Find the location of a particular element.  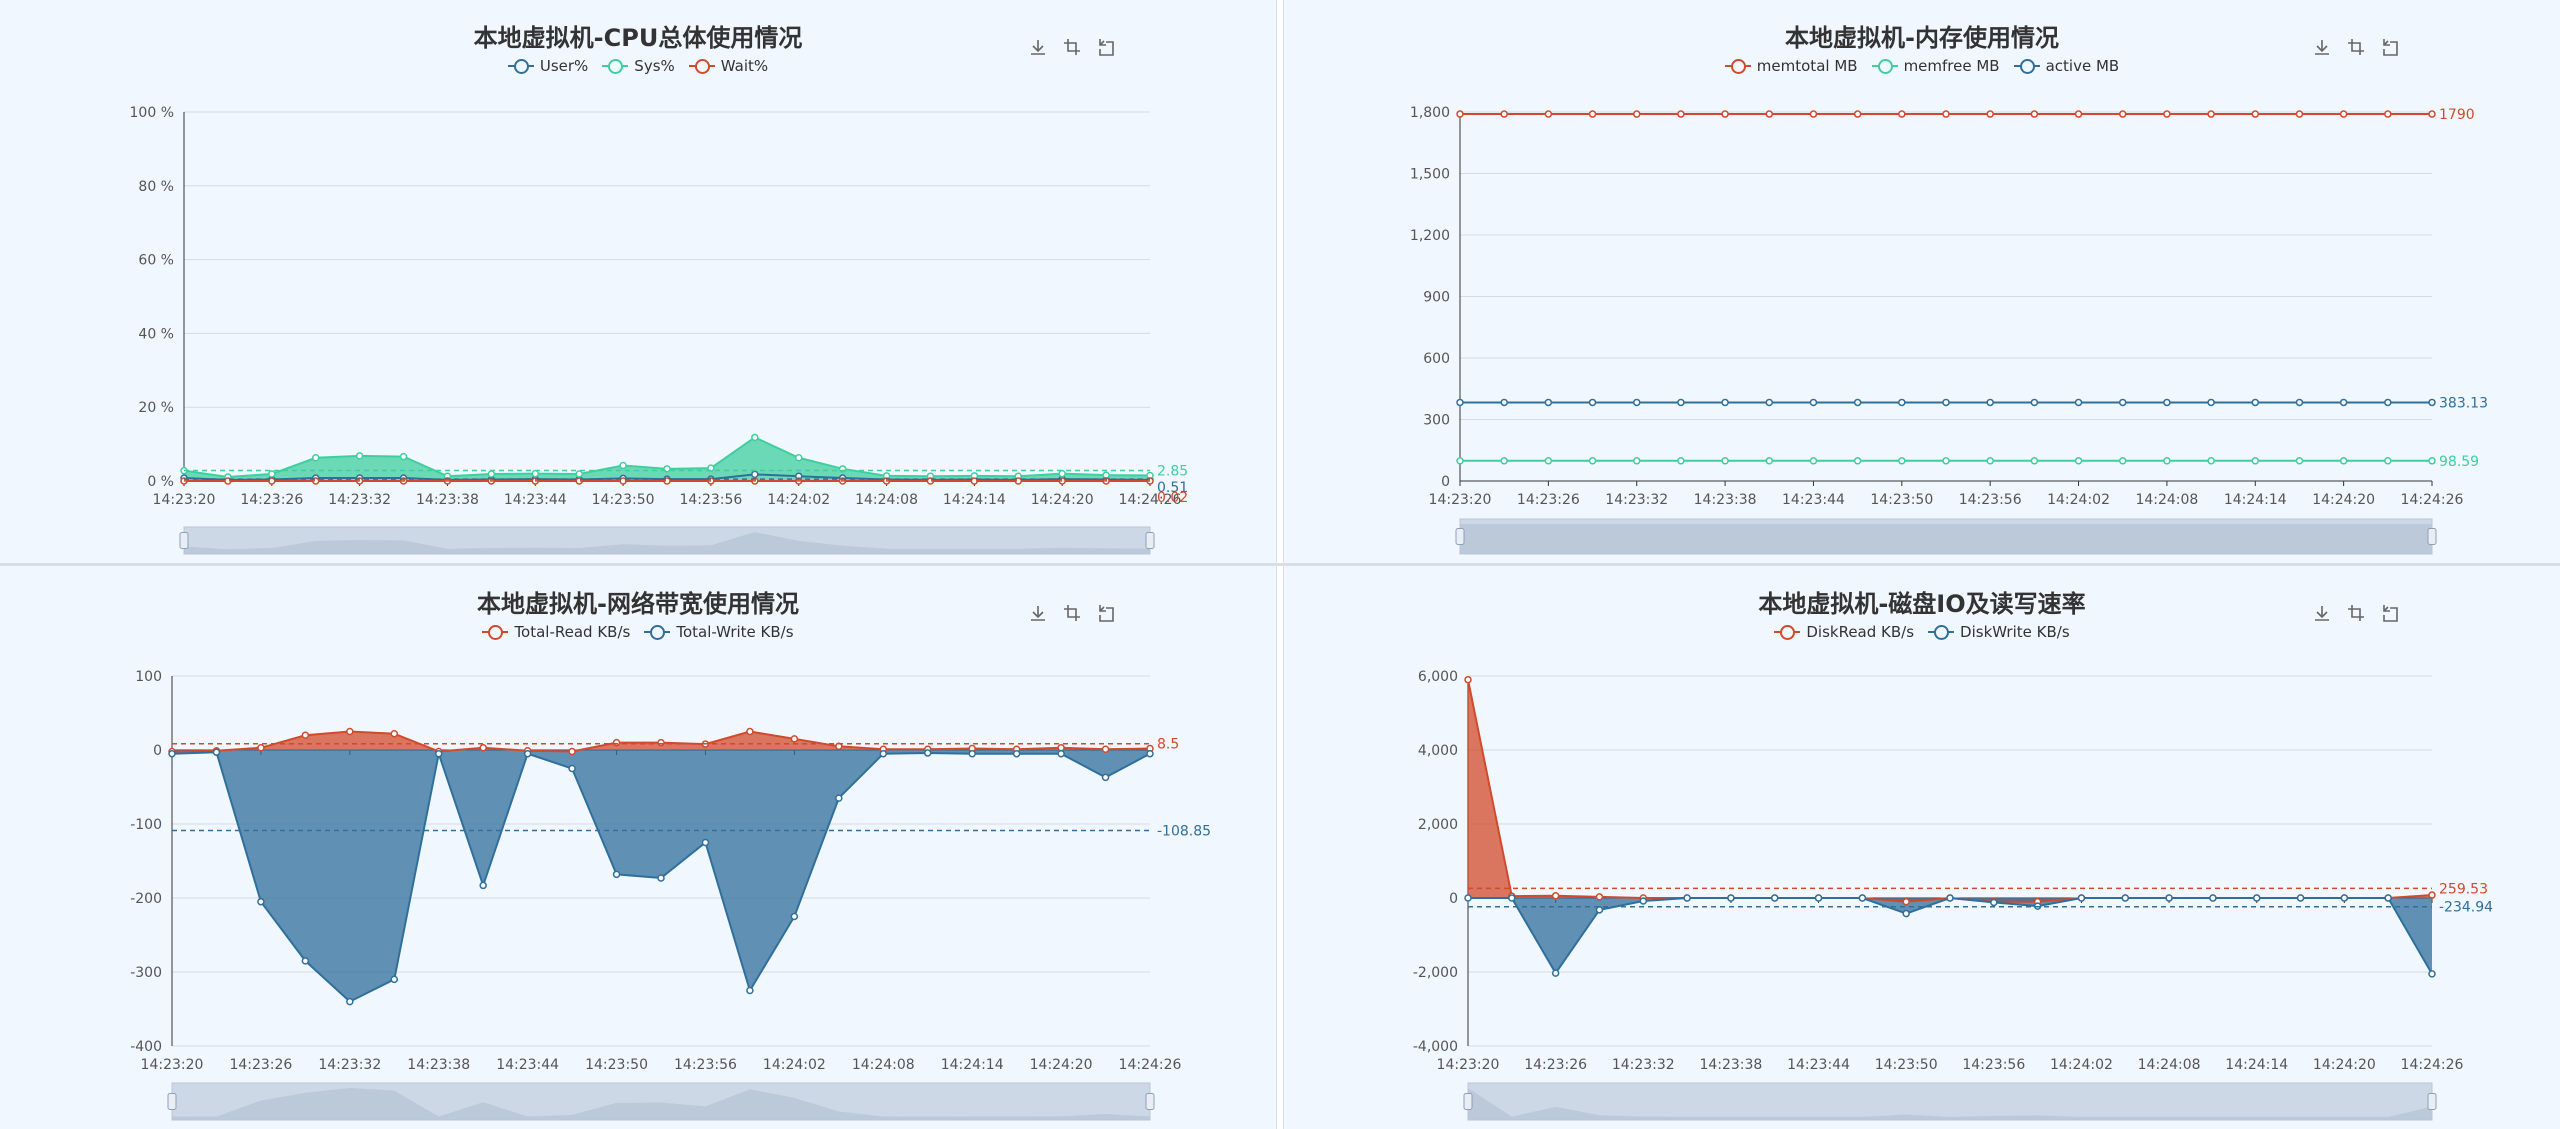

chart-legend: memtotal MB memfree MB active MB is located at coordinates (1922, 67).